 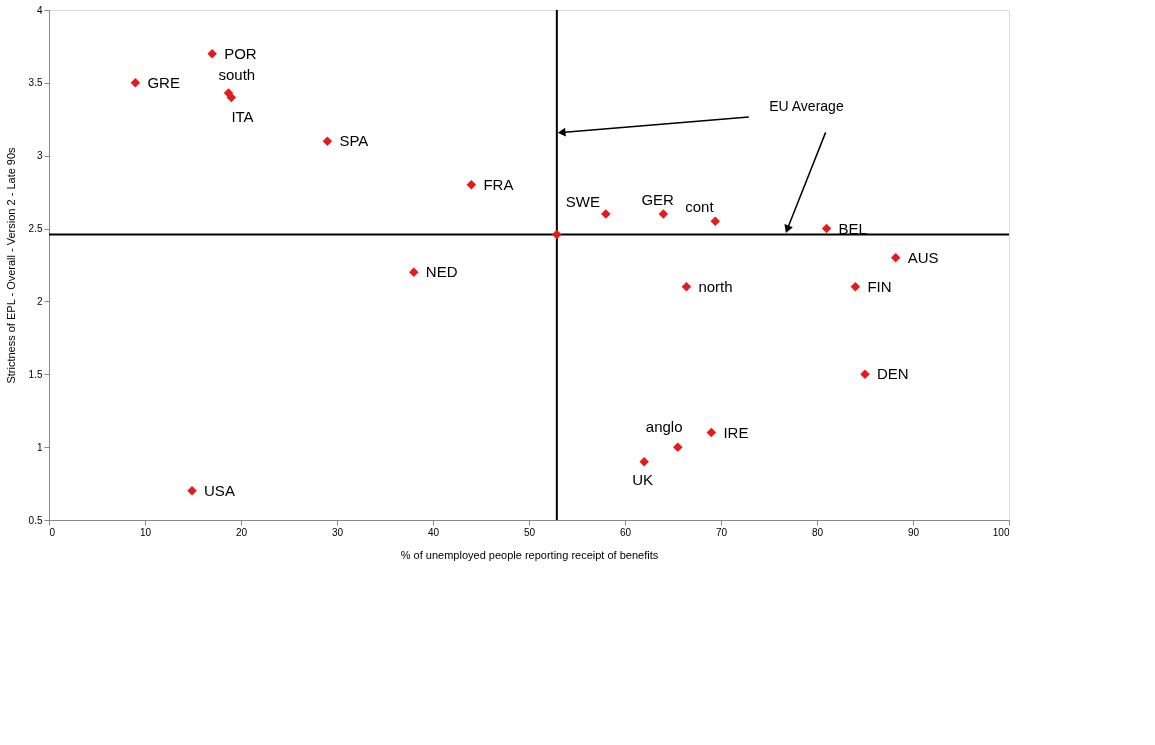 I want to click on annotation: FIN, so click(x=879, y=286).